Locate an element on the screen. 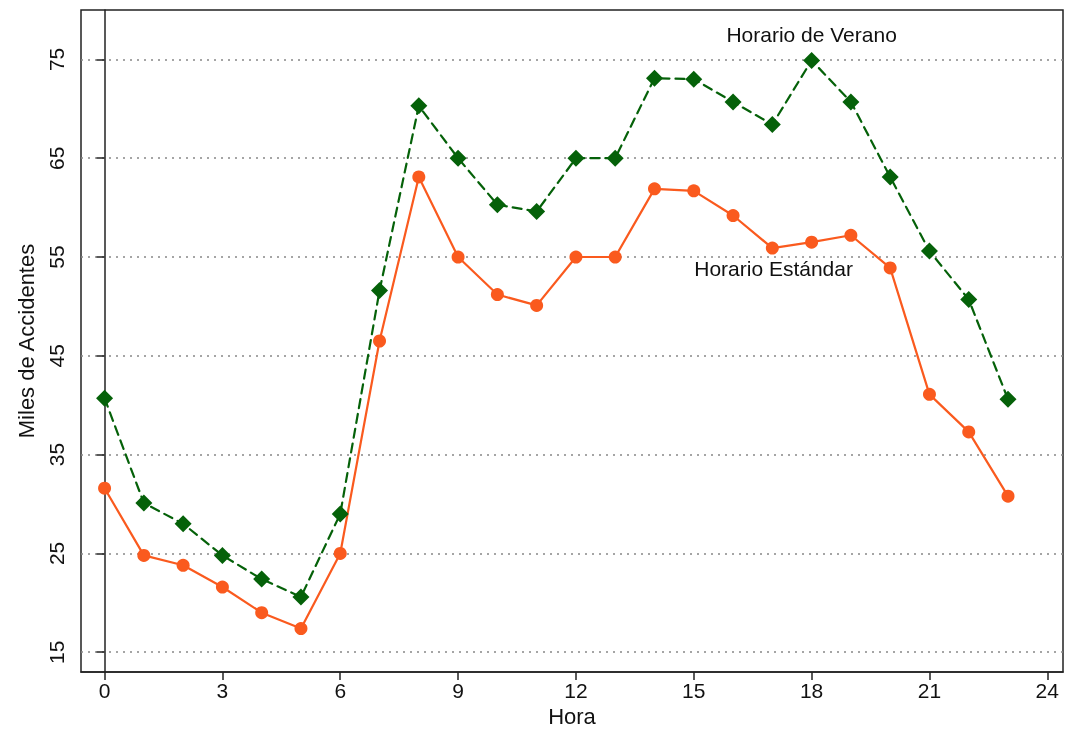 Image resolution: width=1070 pixels, height=746 pixels. y-tick-label: 55 is located at coordinates (56, 257).